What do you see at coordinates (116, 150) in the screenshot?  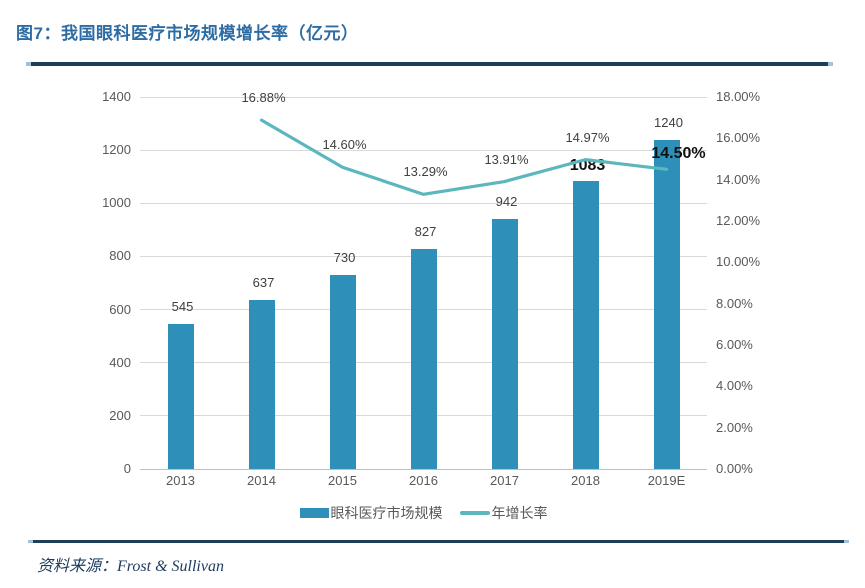 I see `y-axis-tick-left: 1200` at bounding box center [116, 150].